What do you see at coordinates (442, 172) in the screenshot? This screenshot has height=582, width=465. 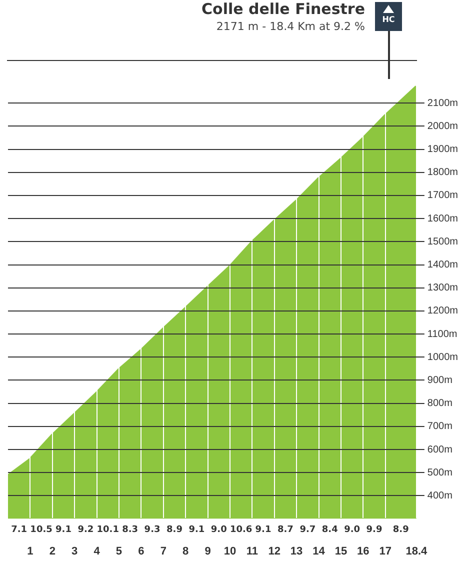 I see `y-tick-label: 1800m` at bounding box center [442, 172].